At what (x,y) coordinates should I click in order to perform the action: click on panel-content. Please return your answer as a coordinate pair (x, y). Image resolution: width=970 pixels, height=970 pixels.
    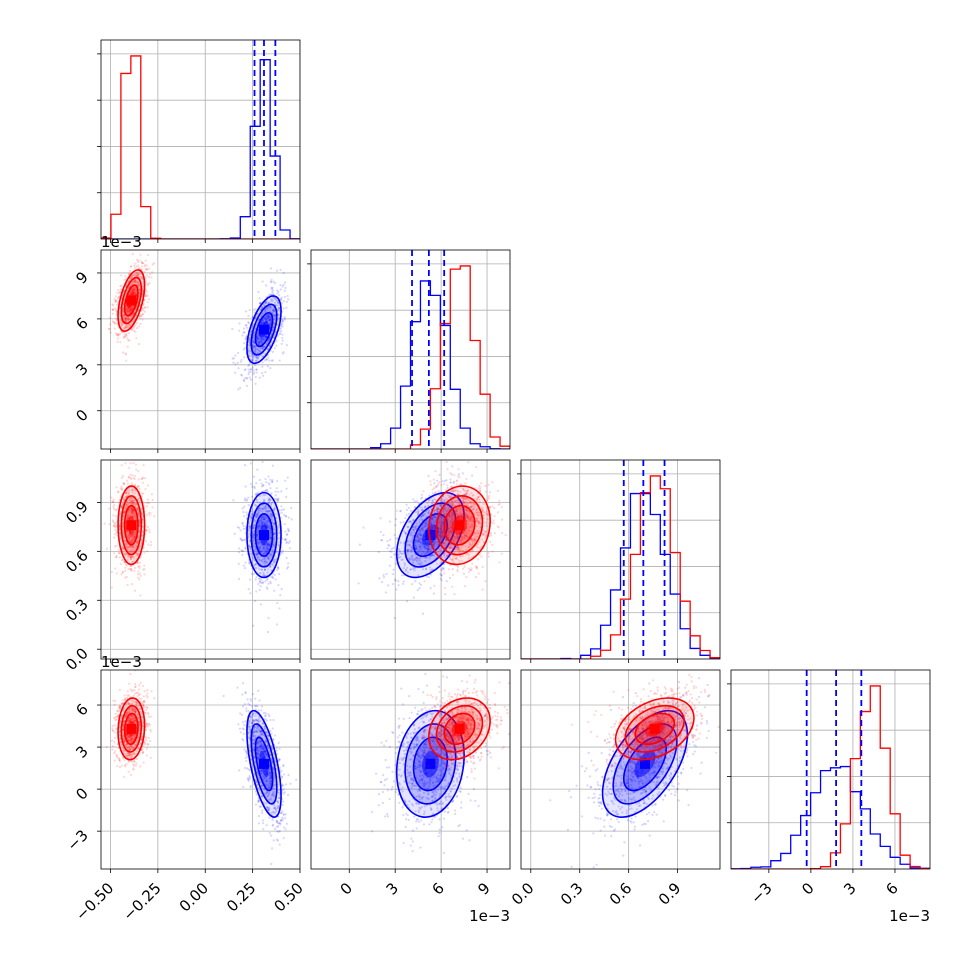
    Looking at the image, I should click on (200, 349).